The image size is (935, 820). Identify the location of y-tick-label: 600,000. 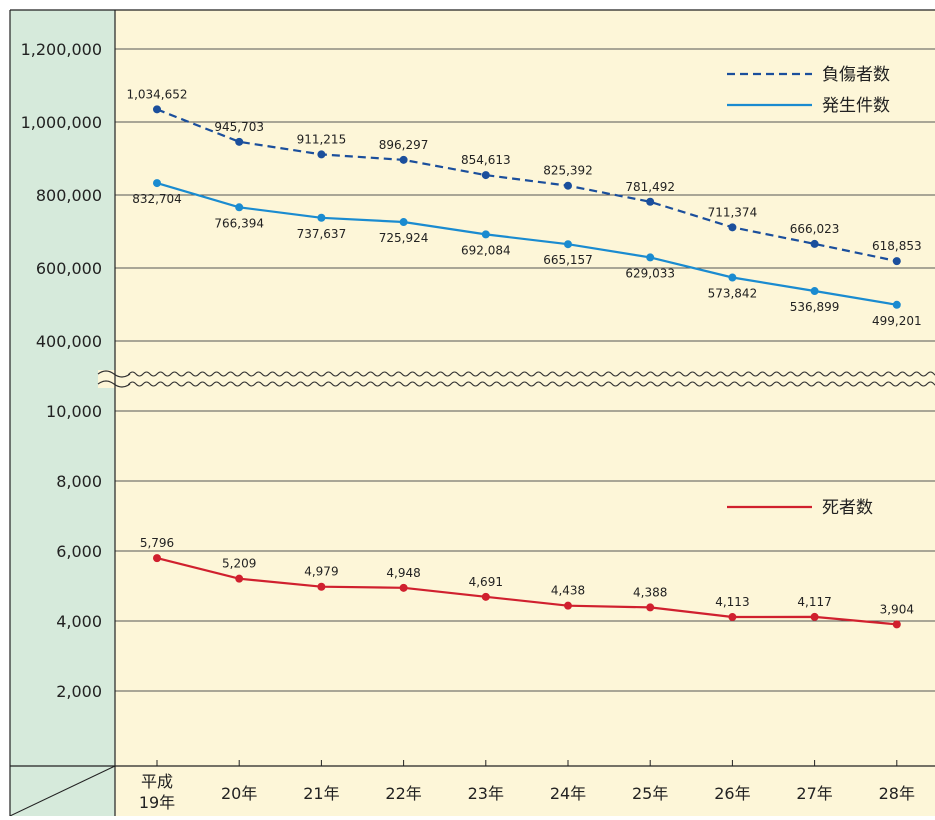
(69, 268).